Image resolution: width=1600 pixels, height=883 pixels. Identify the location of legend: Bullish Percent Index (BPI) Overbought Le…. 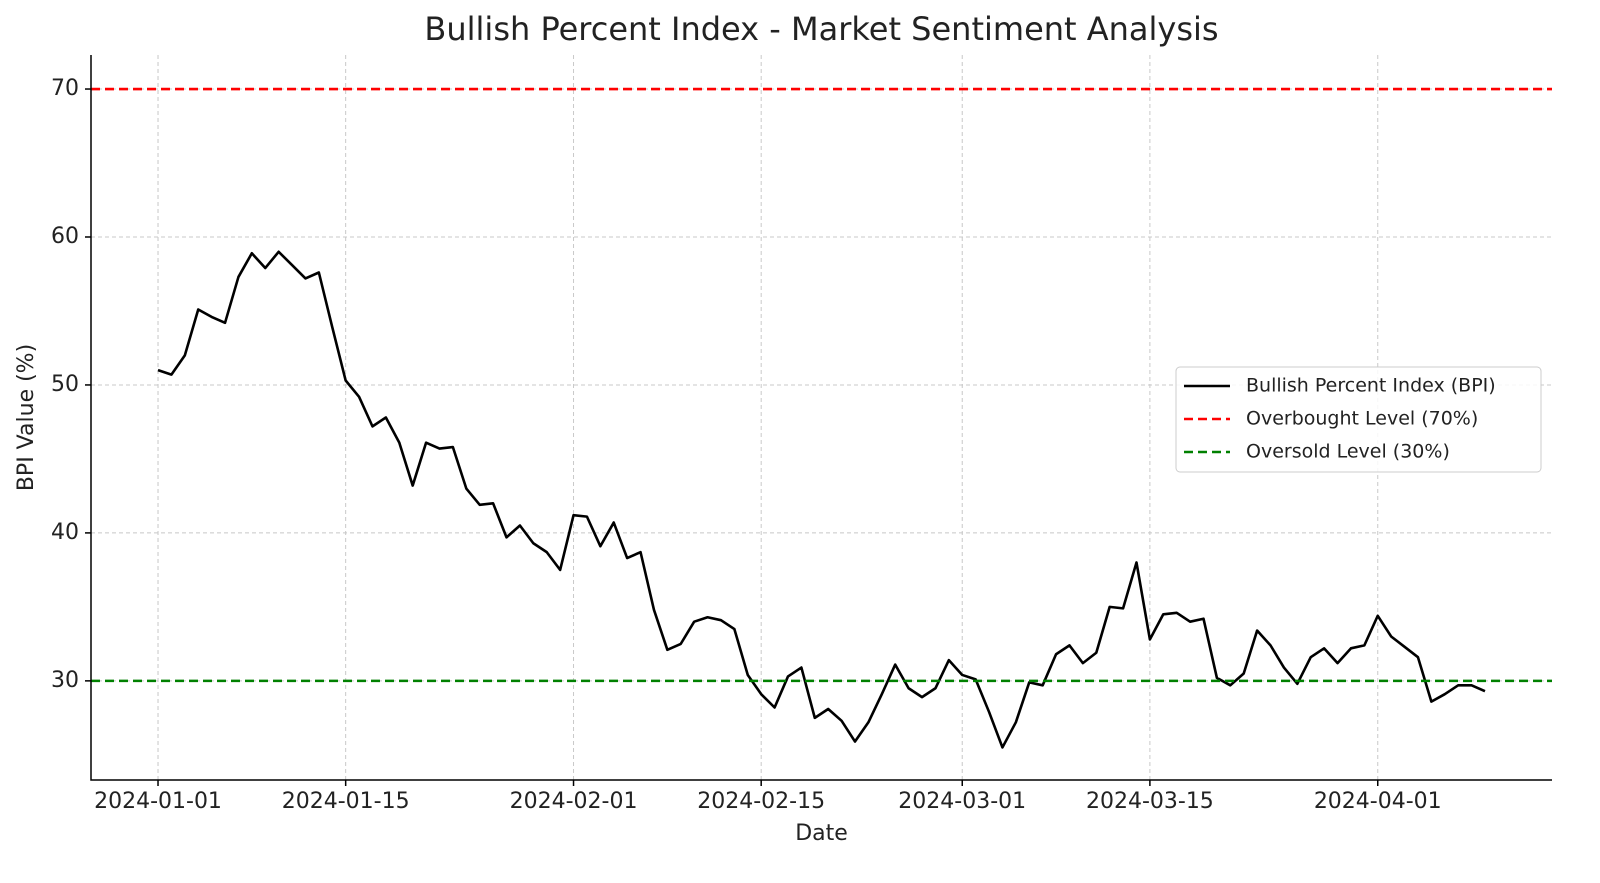
(1358, 419).